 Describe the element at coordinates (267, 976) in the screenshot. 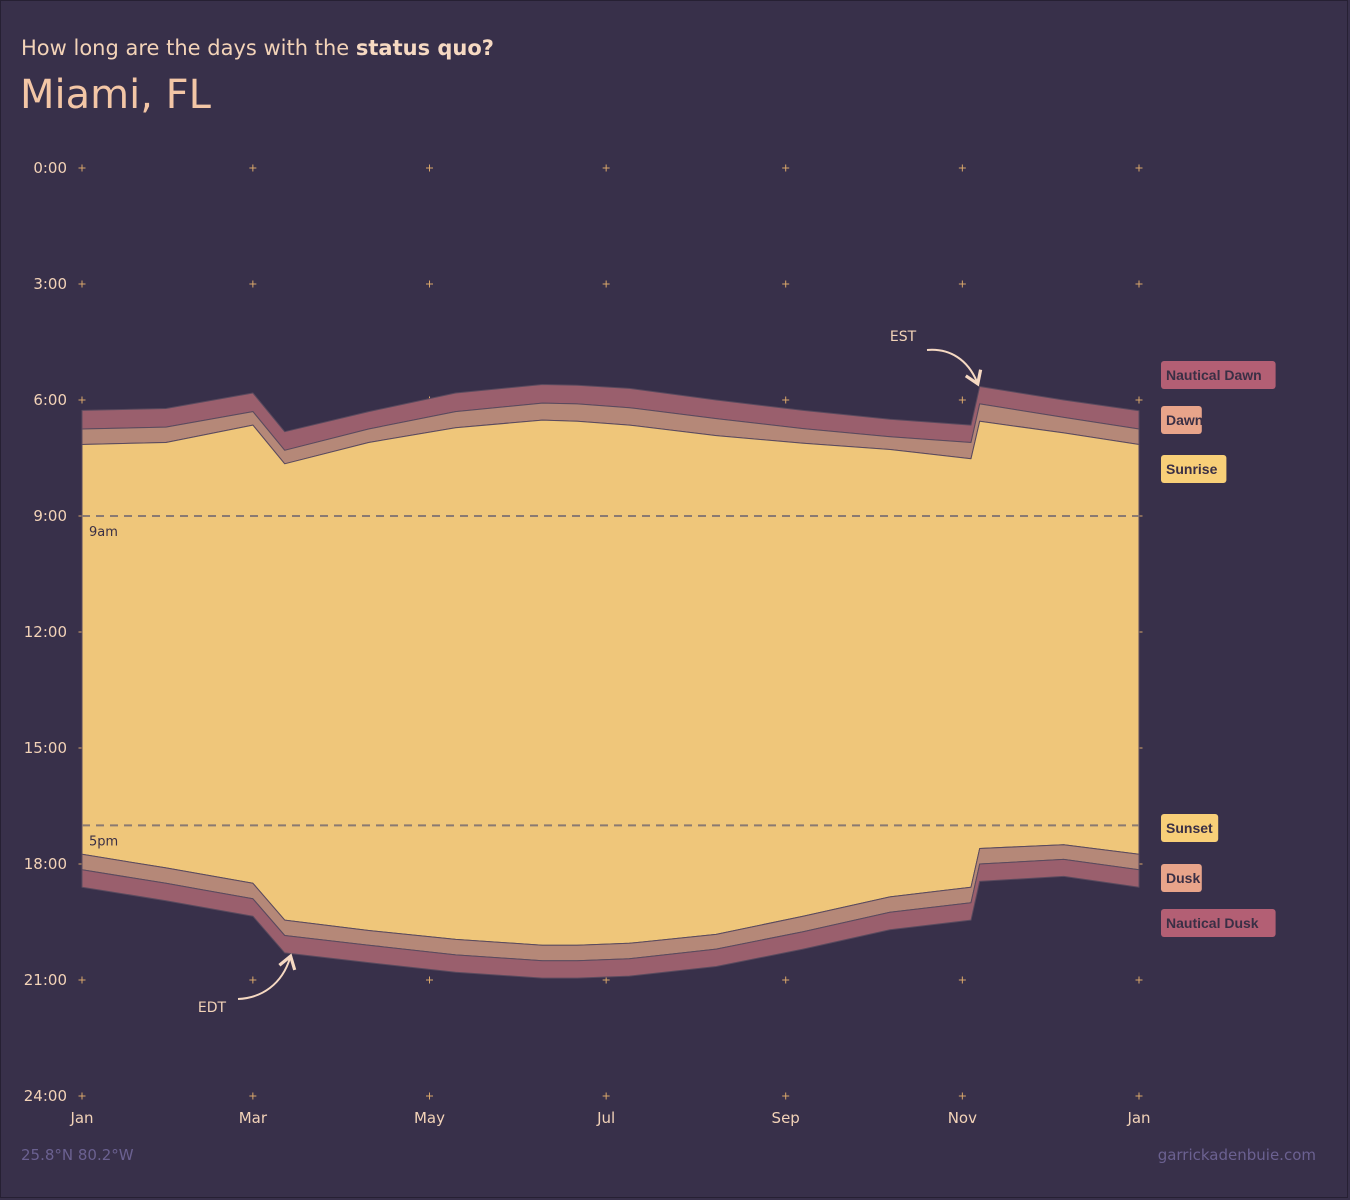

I see `annotation-edt-arrow` at that location.